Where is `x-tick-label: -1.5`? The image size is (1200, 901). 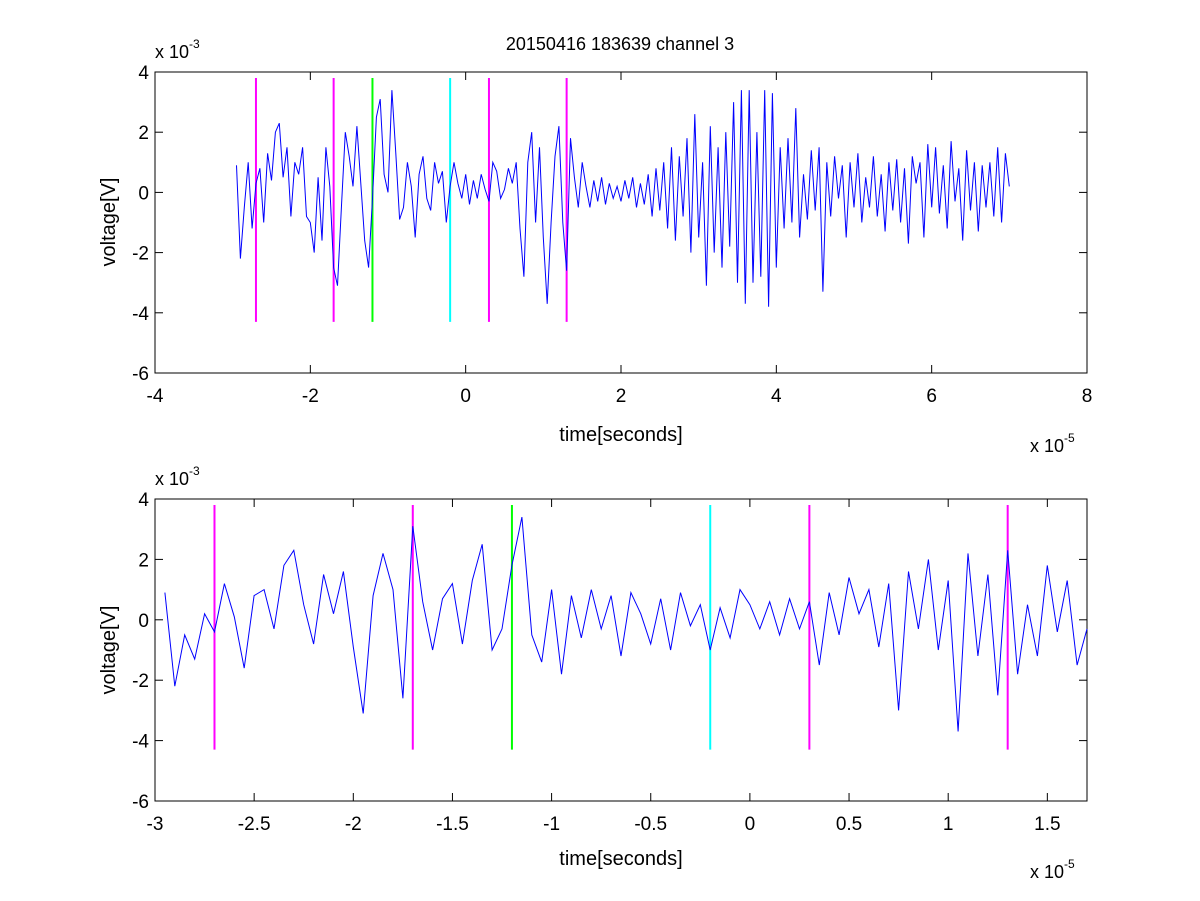 x-tick-label: -1.5 is located at coordinates (452, 824).